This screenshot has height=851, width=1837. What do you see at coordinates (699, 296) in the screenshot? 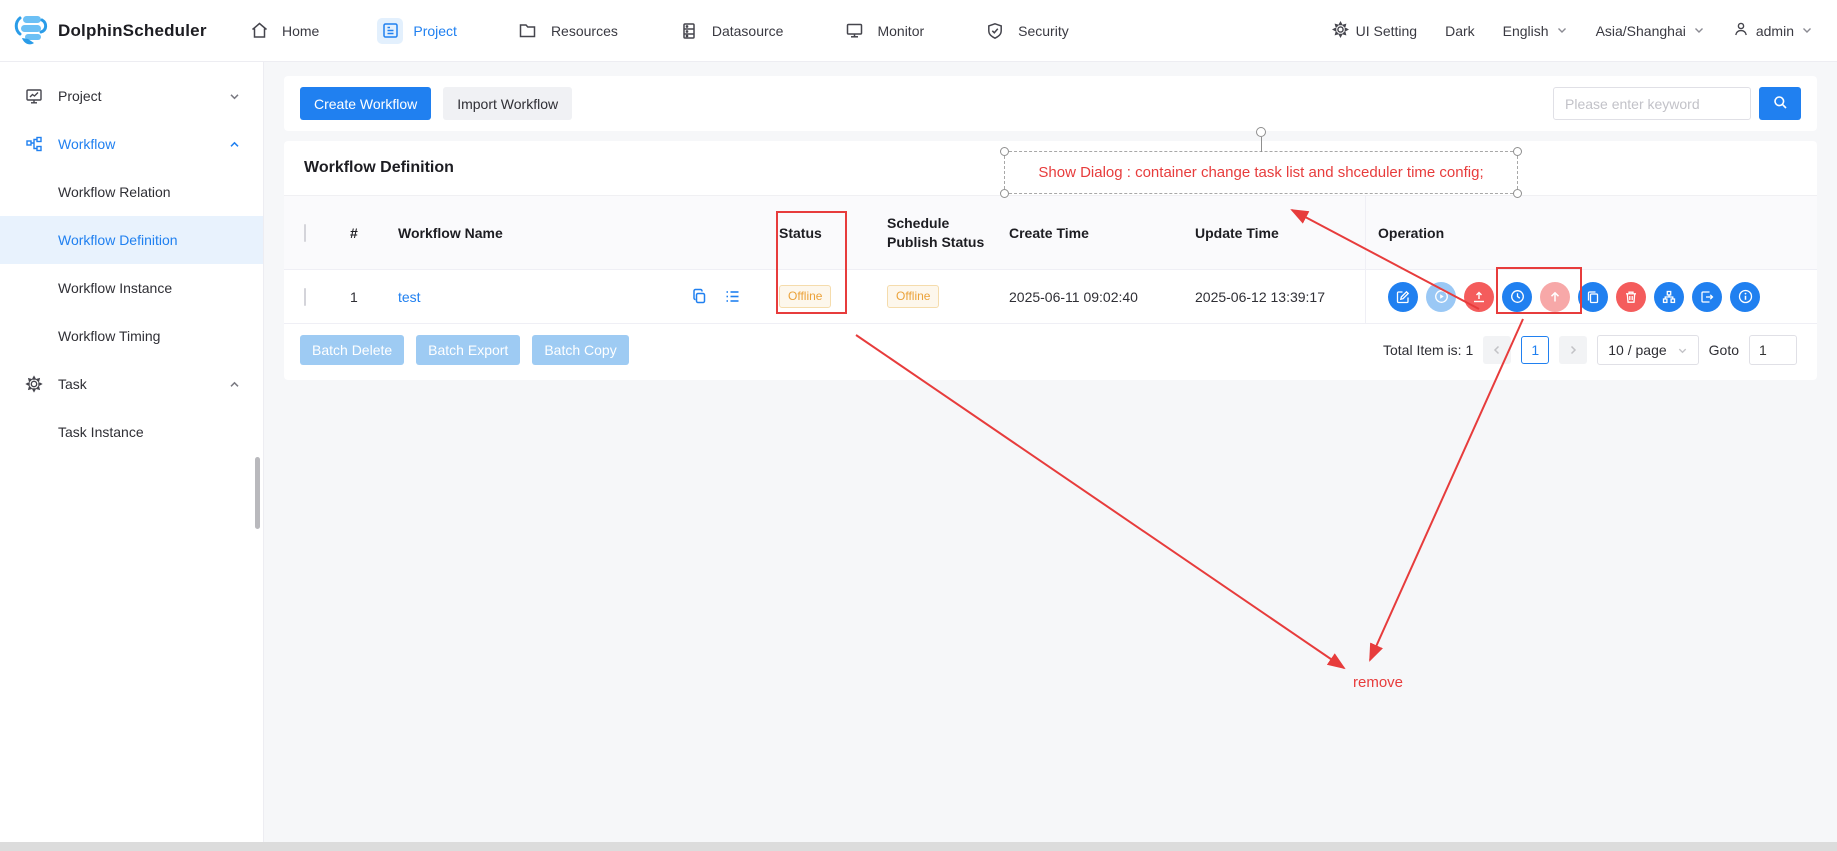
I see `copy-name-icon` at bounding box center [699, 296].